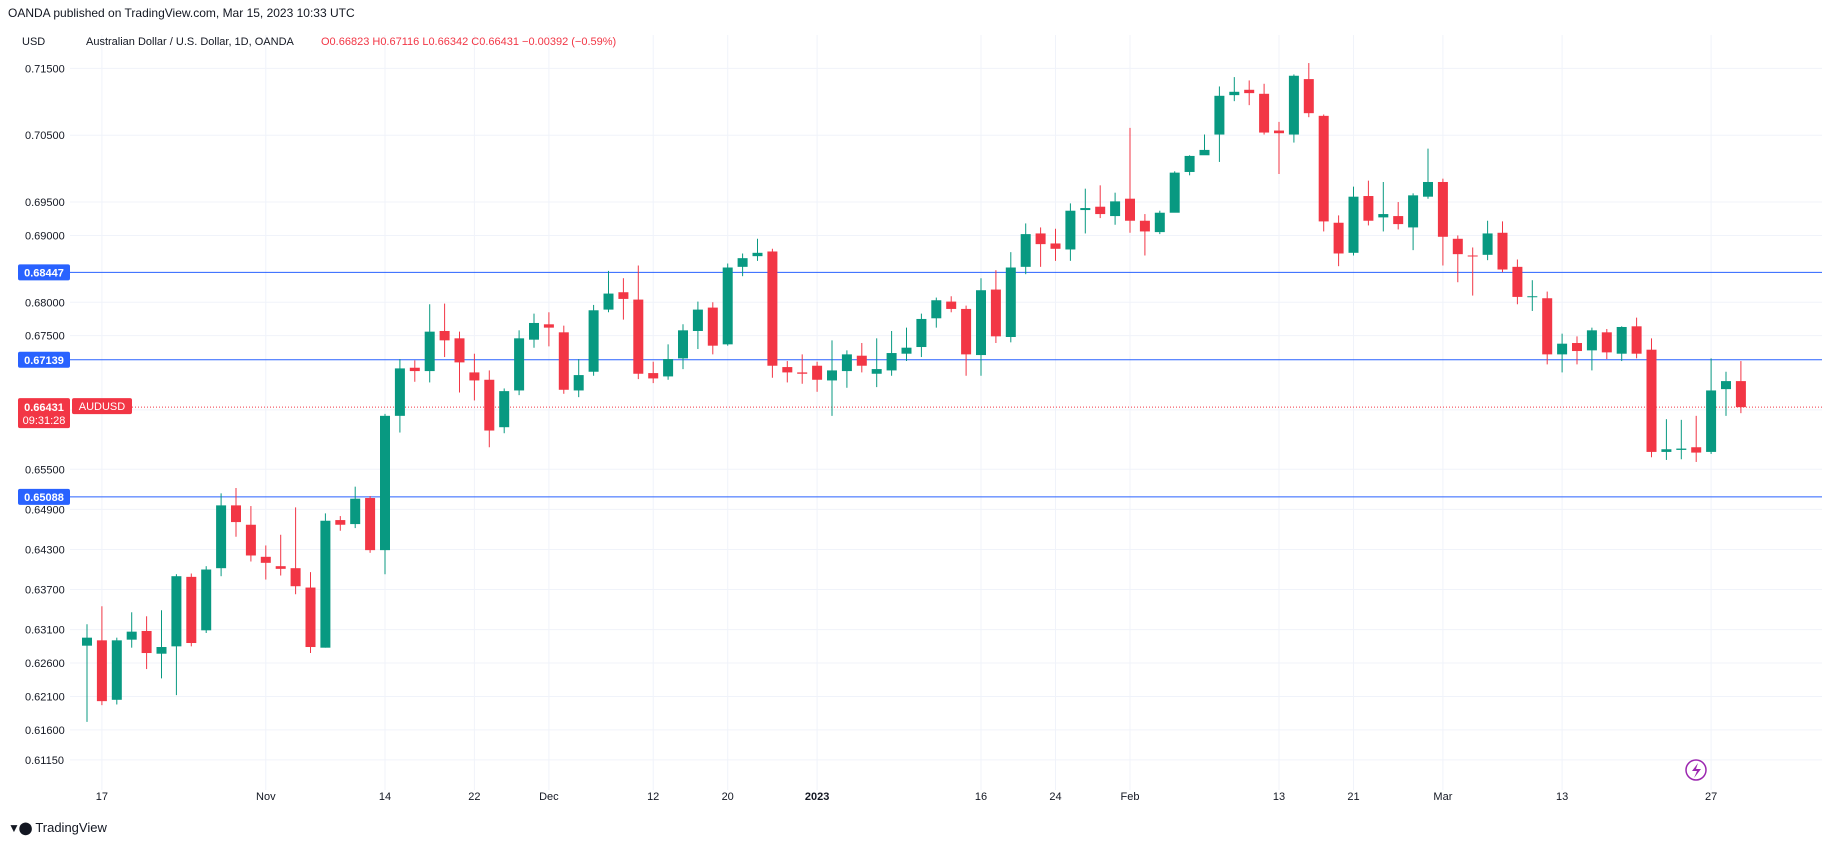  I want to click on footer-brand: ▼⬤ TradingView, so click(57, 827).